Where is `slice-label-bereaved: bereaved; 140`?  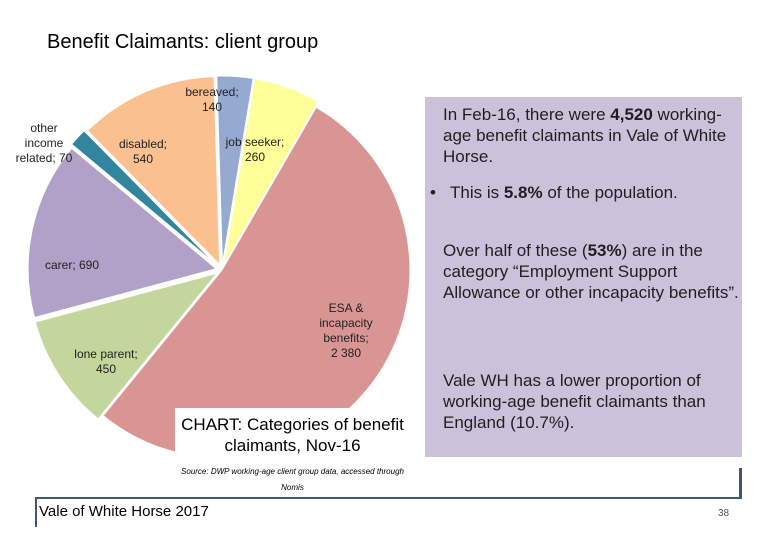
slice-label-bereaved: bereaved; 140 is located at coordinates (211, 99).